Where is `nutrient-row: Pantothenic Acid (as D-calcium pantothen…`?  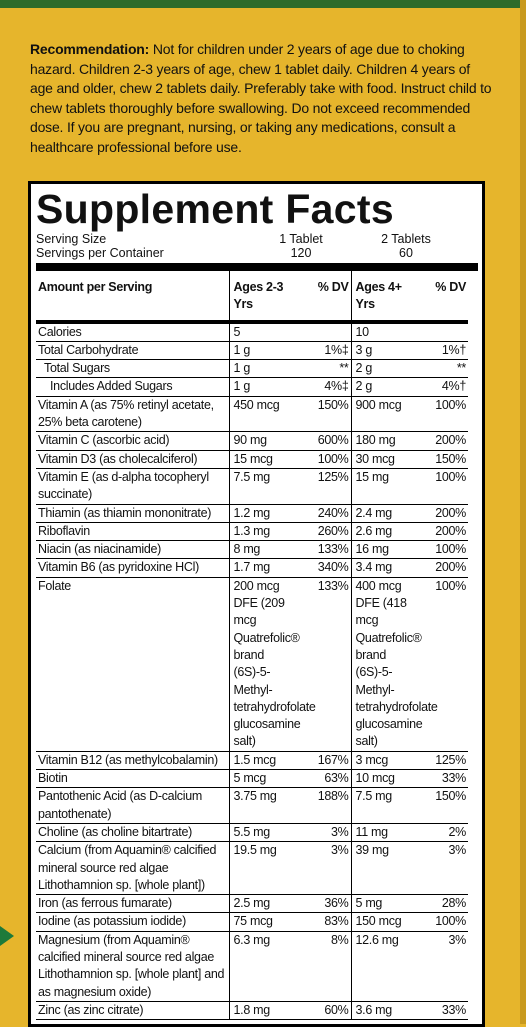 nutrient-row: Pantothenic Acid (as D-calcium pantothen… is located at coordinates (252, 805).